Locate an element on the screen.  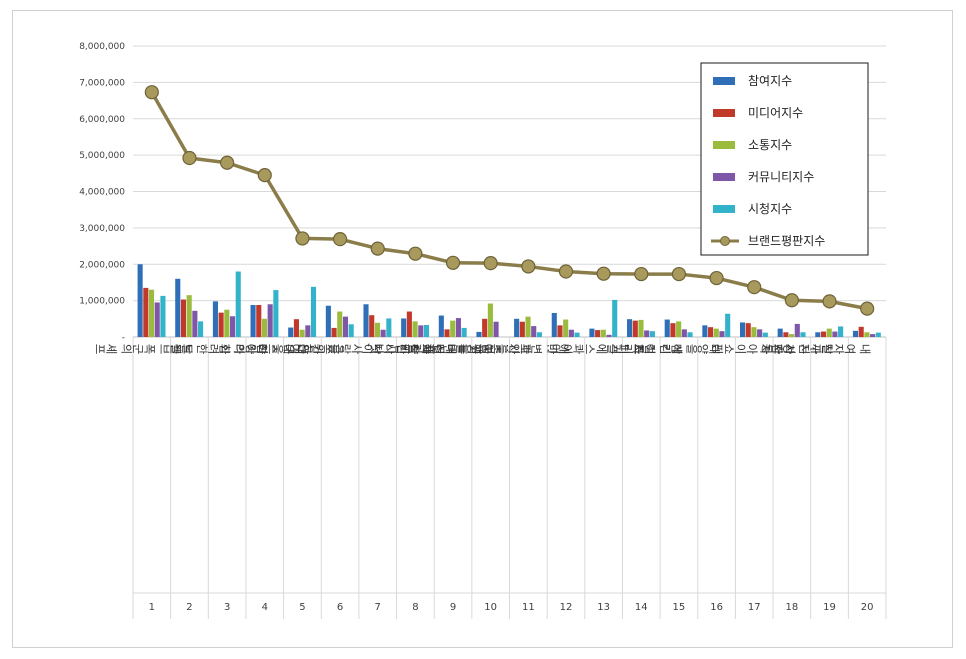
rank-label: 11 is located at coordinates (528, 607).